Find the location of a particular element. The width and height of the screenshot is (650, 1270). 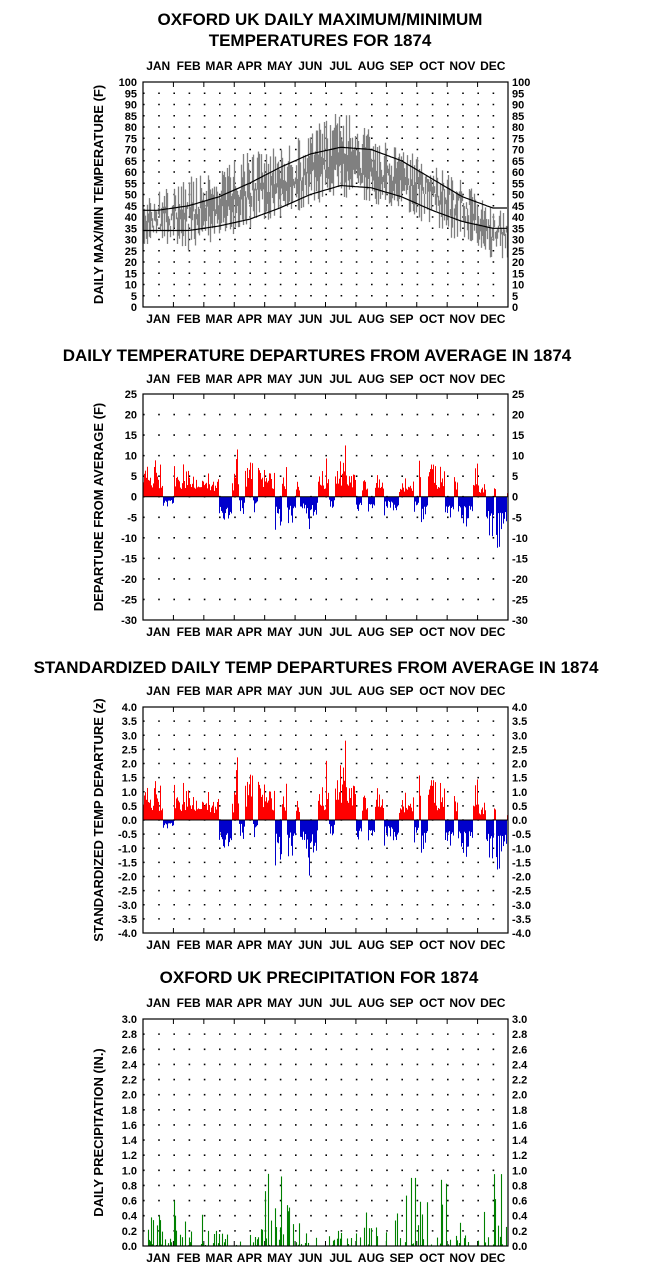

normal-max-line is located at coordinates (325, 178).